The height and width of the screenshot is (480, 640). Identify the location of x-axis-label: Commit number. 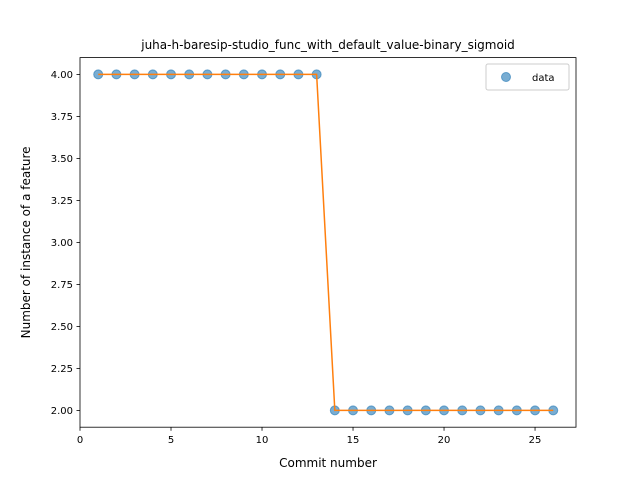
(328, 463).